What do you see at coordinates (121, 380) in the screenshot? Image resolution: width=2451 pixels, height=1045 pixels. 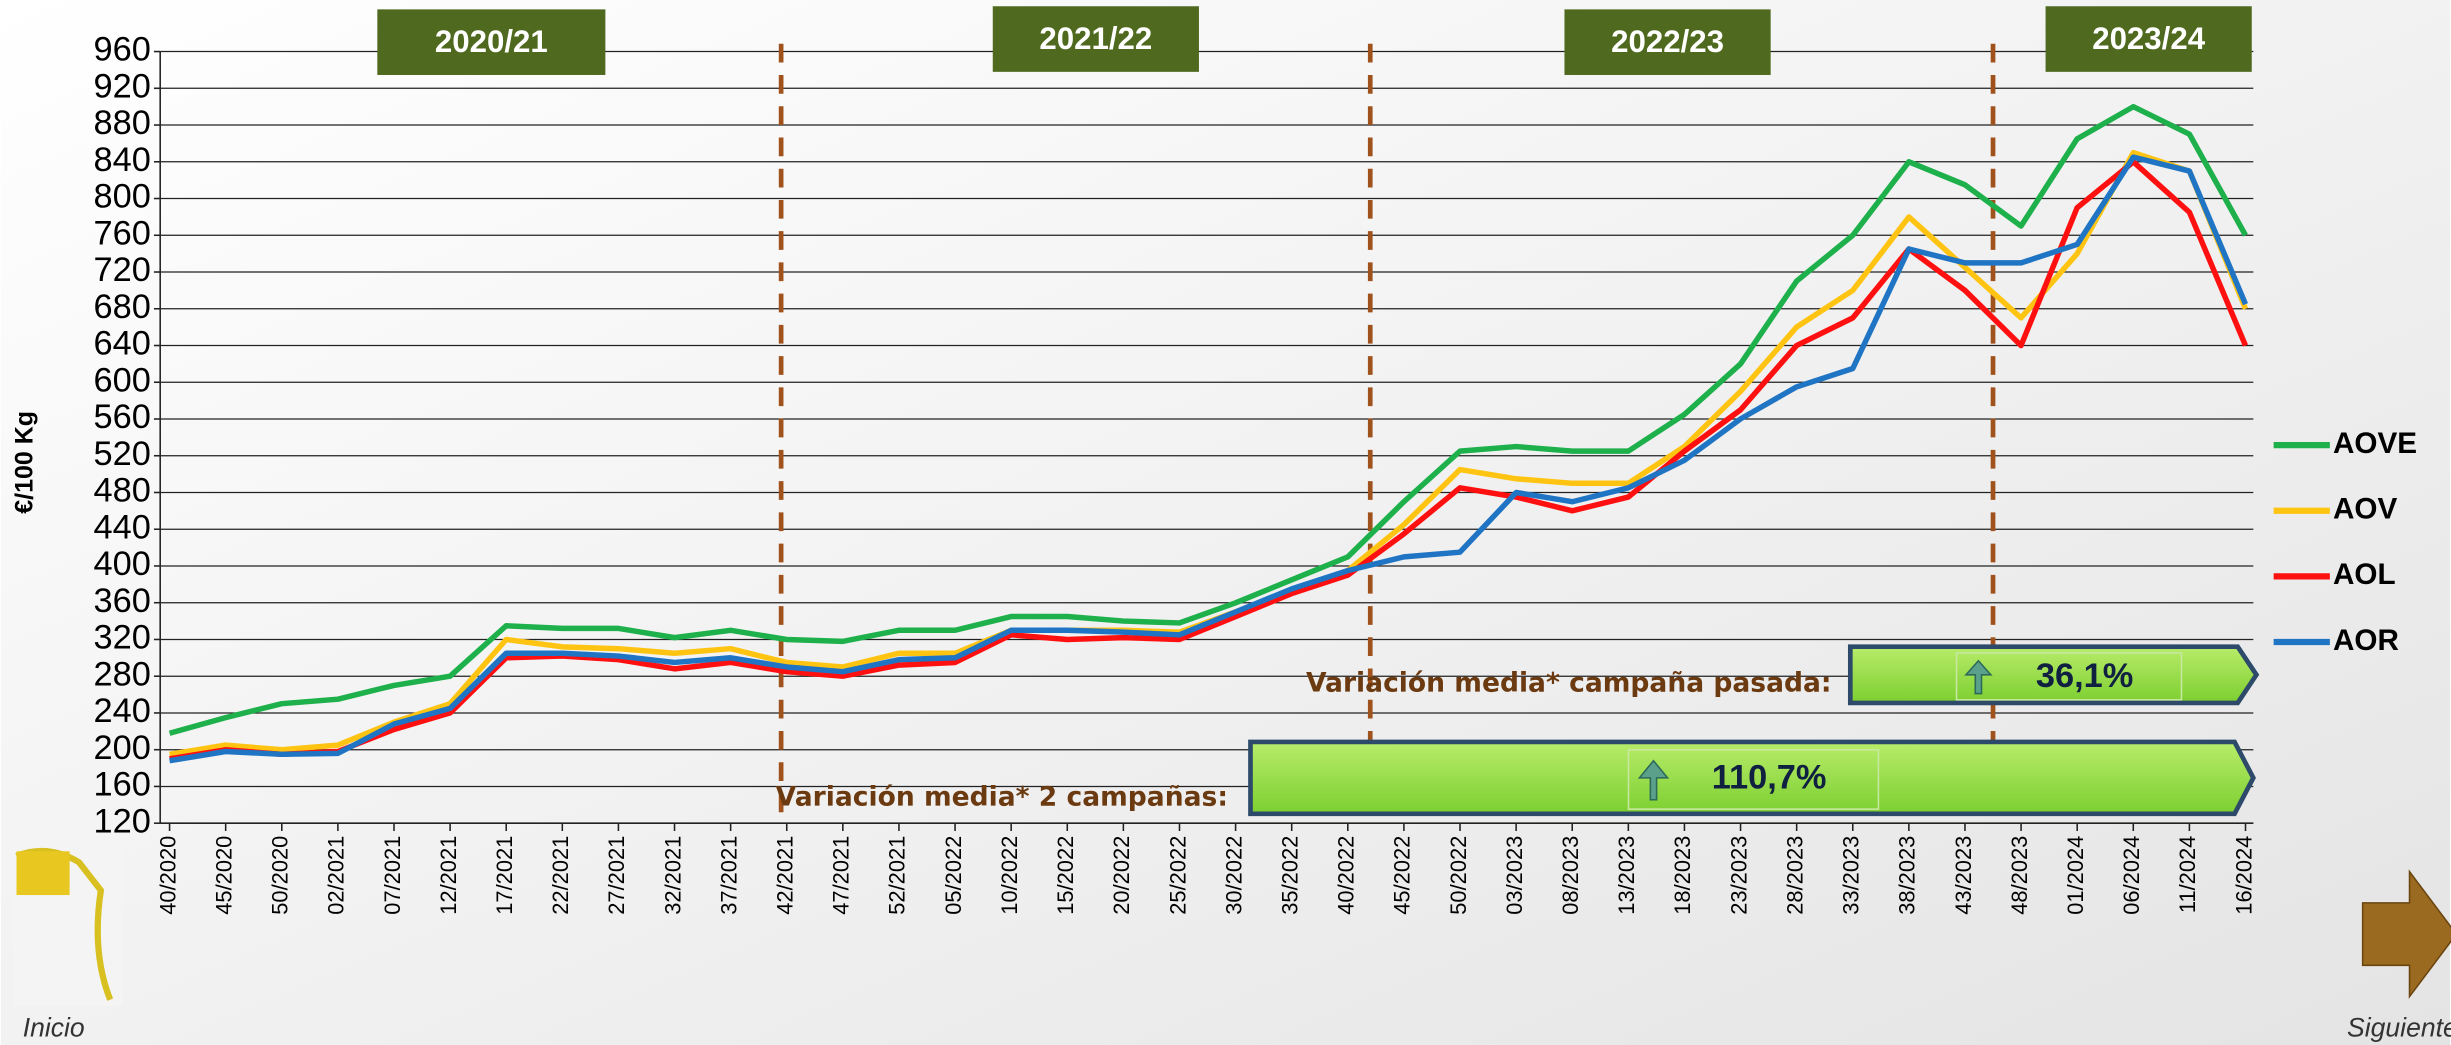 I see `y-tick-label: 600` at bounding box center [121, 380].